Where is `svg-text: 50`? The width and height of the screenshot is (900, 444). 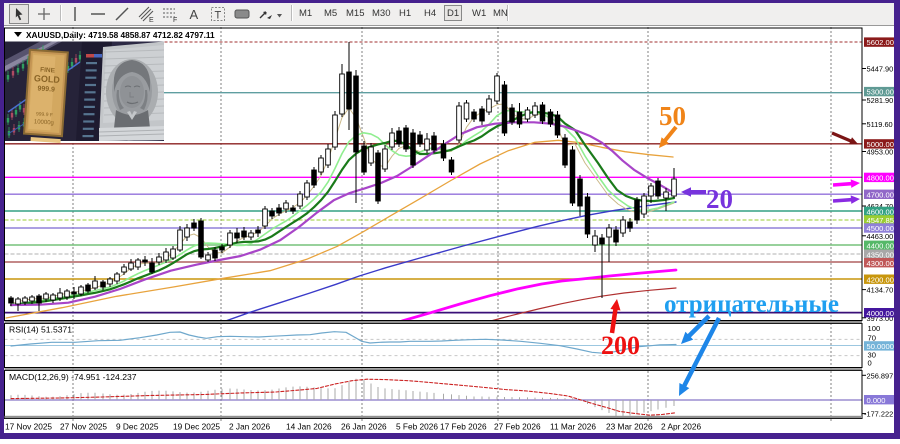
svg-text: 50 is located at coordinates (672, 116).